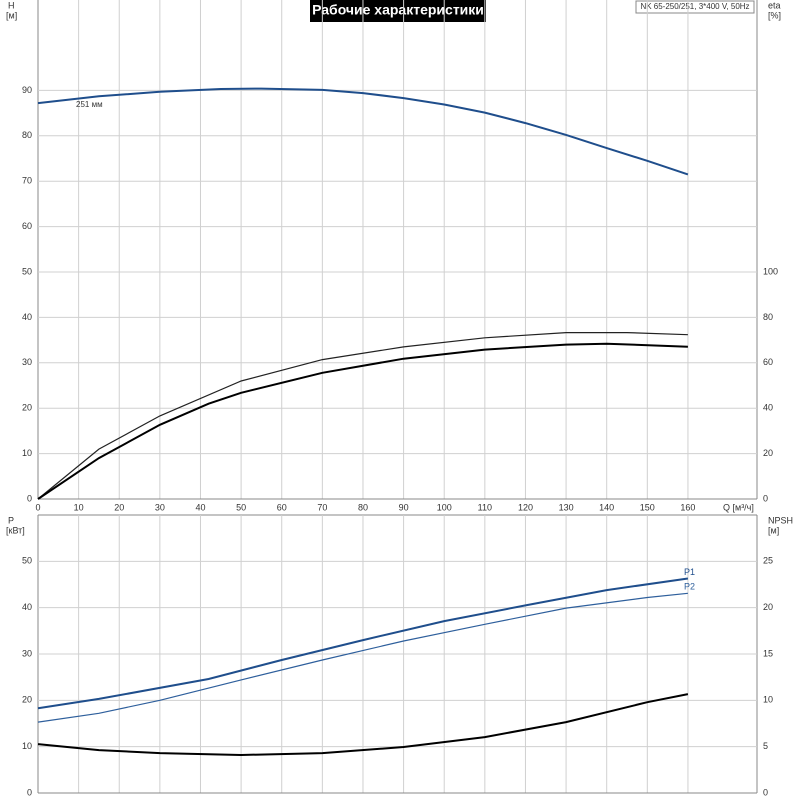 This screenshot has height=800, width=800. Describe the element at coordinates (768, 700) in the screenshot. I see `y2-tick-label: 10` at that location.